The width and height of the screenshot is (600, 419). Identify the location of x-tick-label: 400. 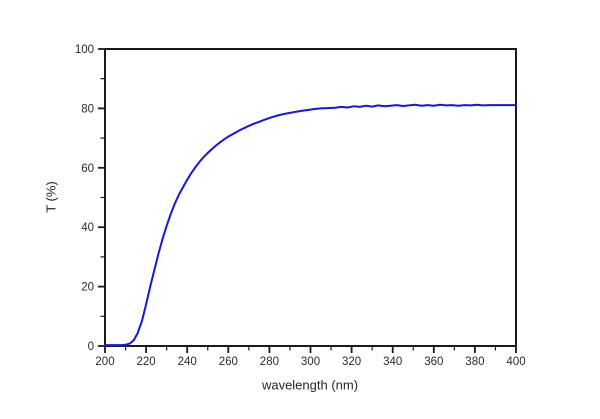
(515, 362).